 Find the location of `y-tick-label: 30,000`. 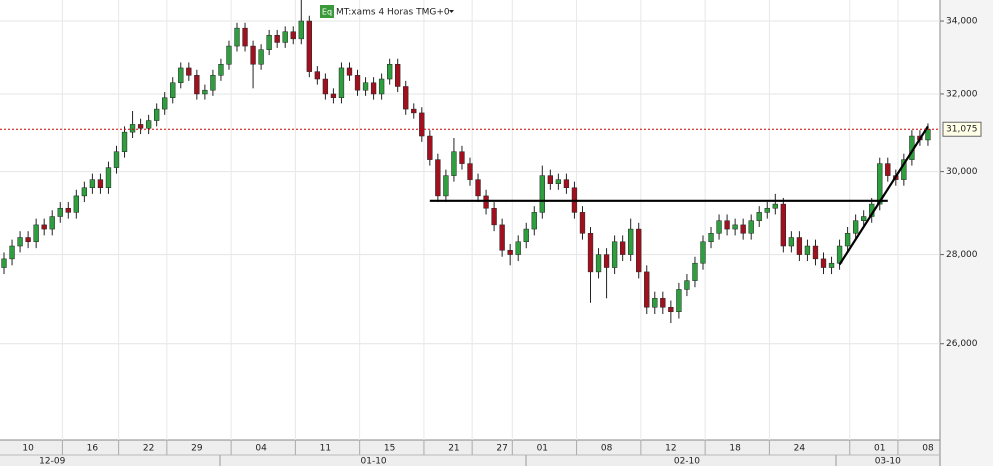

y-tick-label: 30,000 is located at coordinates (962, 172).